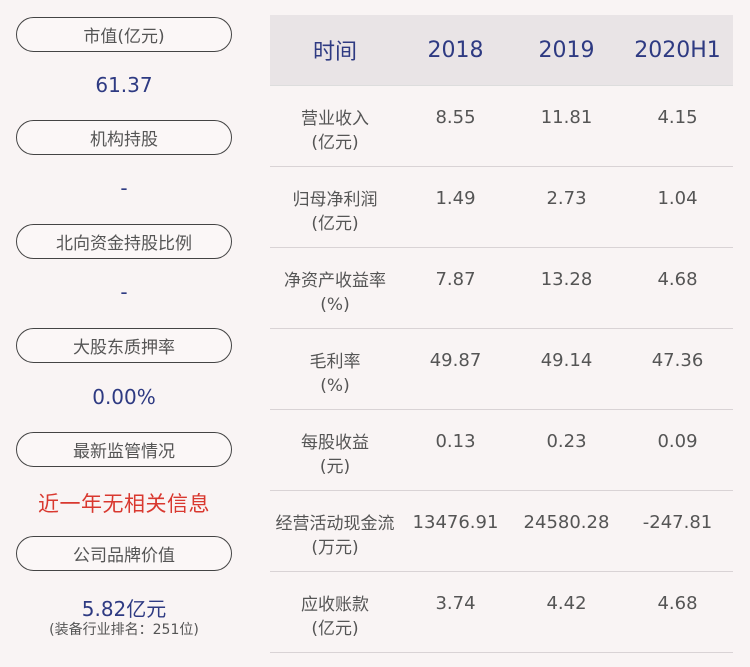 Image resolution: width=750 pixels, height=667 pixels. What do you see at coordinates (501, 369) in the screenshot?
I see `table-row: 毛利率 (%) 49.87 49.14 47.36` at bounding box center [501, 369].